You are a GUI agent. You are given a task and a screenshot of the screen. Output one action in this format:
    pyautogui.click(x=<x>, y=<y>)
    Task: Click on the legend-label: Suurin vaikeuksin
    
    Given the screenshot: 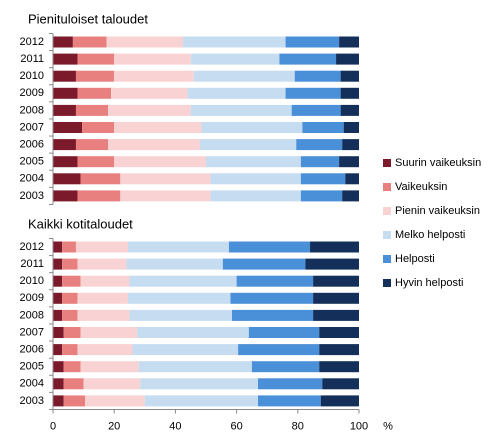 What is the action you would take?
    pyautogui.click(x=438, y=163)
    